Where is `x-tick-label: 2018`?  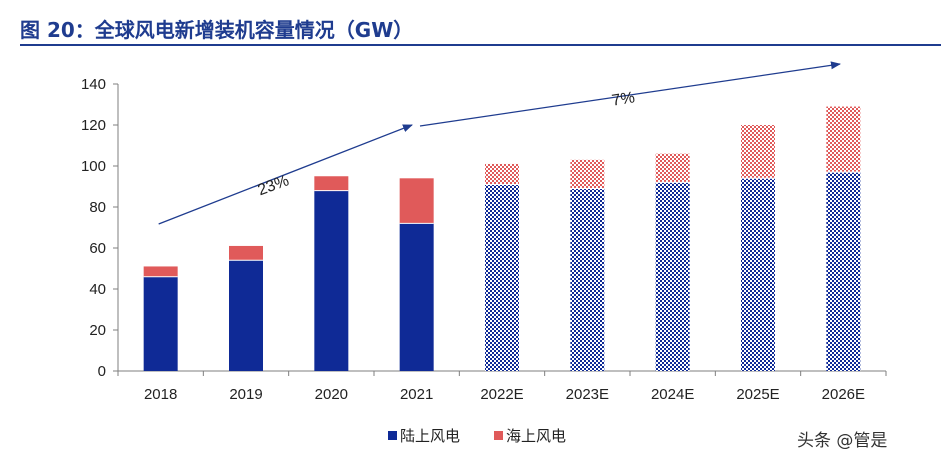
x-tick-label: 2018 is located at coordinates (160, 394).